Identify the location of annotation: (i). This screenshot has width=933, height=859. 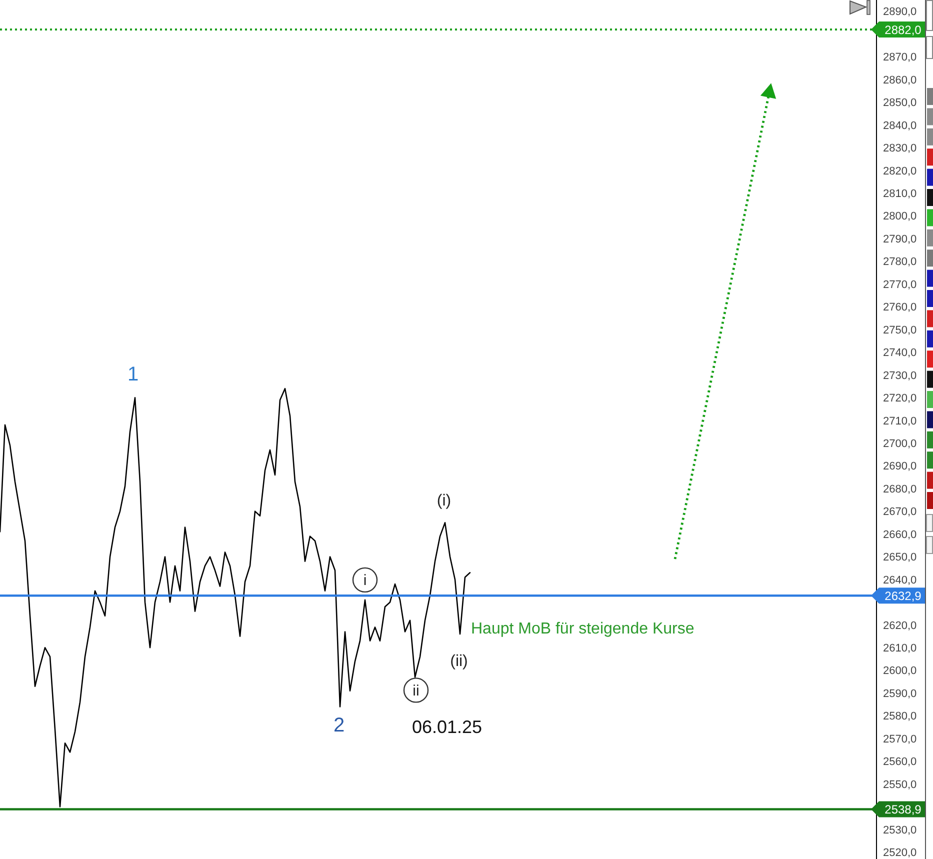
(444, 501).